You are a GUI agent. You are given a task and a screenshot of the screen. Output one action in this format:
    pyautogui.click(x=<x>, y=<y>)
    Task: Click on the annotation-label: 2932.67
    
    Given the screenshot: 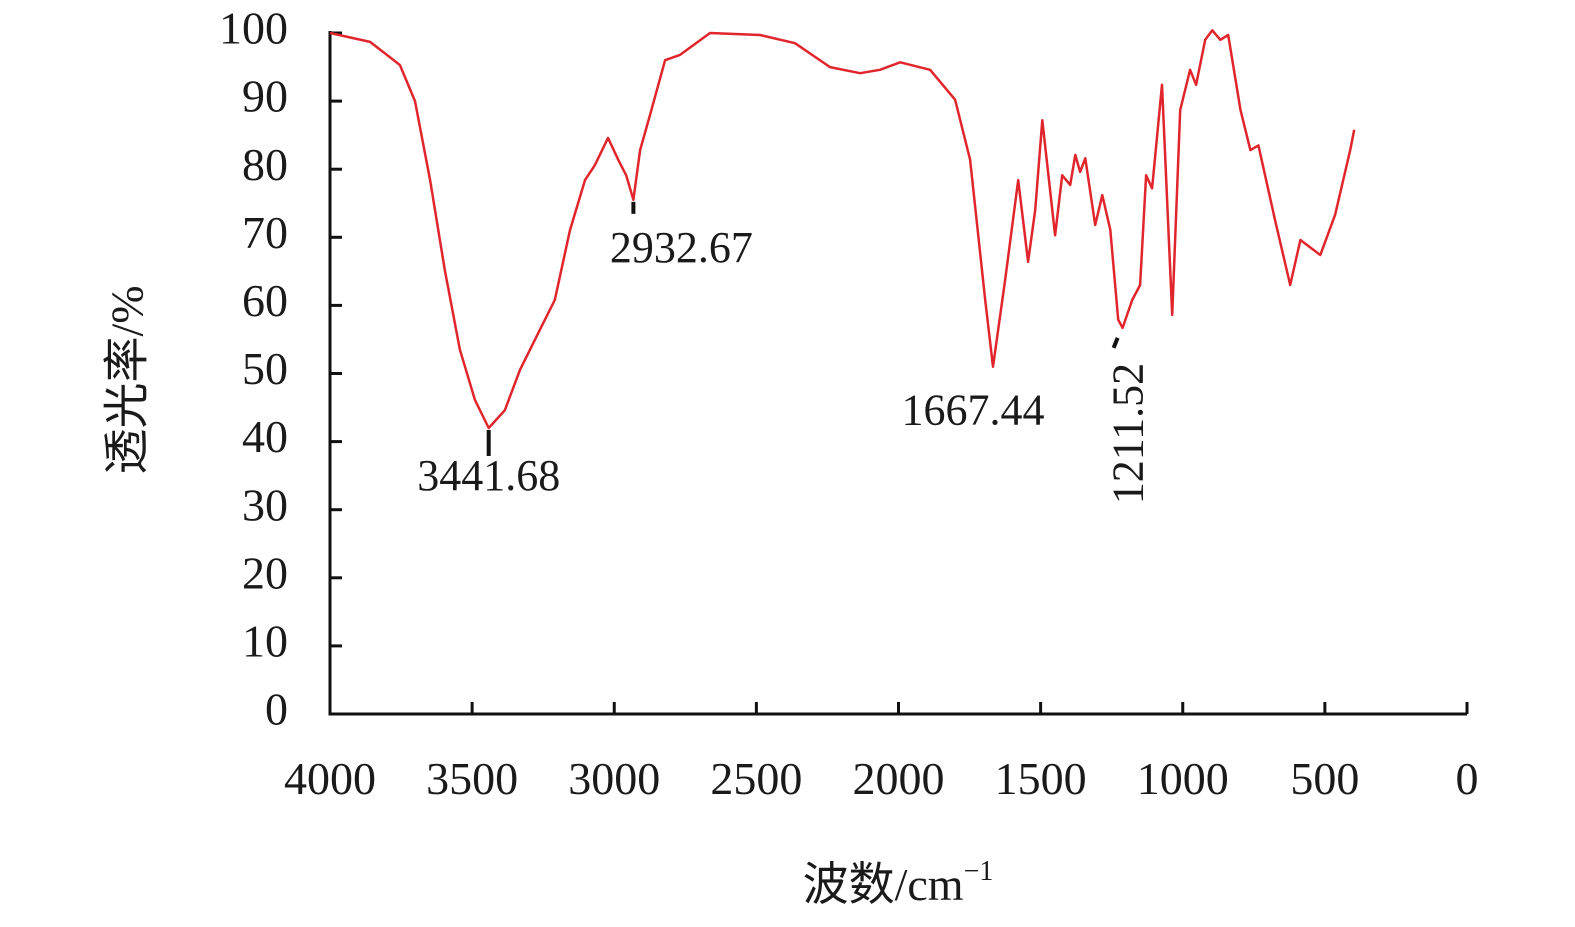 What is the action you would take?
    pyautogui.click(x=681, y=247)
    